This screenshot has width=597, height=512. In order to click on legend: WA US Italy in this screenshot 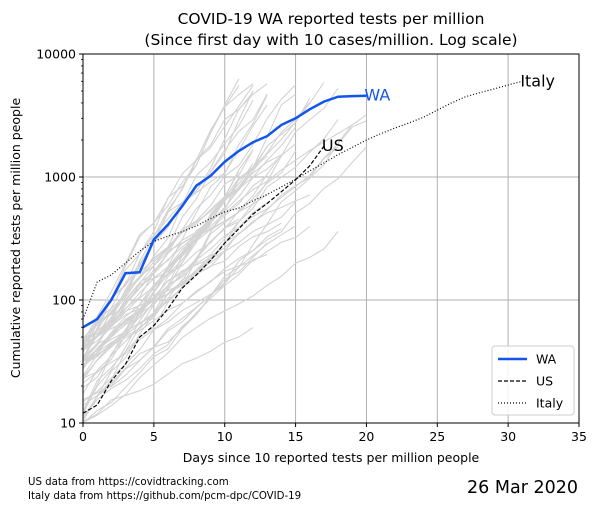, I will do `click(533, 380)`.